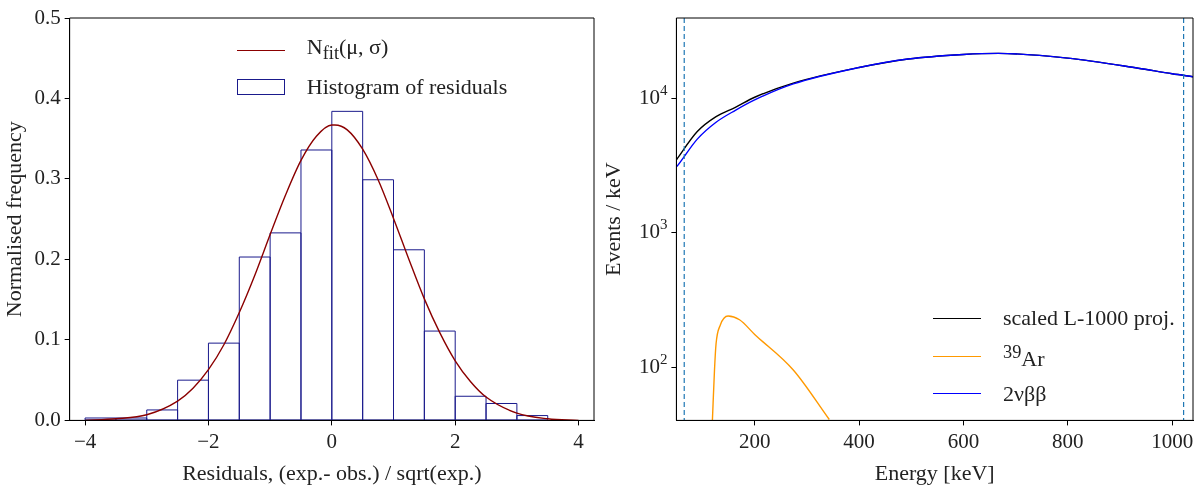 This screenshot has height=489, width=1198. Describe the element at coordinates (208, 440) in the screenshot. I see `x-tick-label: −2` at that location.